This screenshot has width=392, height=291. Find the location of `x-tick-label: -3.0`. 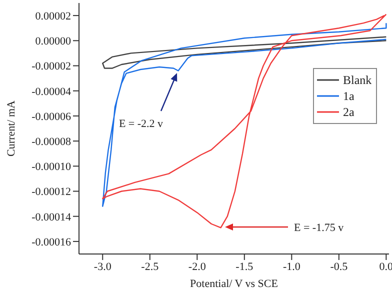

x-tick-label: -3.0 is located at coordinates (103, 266).